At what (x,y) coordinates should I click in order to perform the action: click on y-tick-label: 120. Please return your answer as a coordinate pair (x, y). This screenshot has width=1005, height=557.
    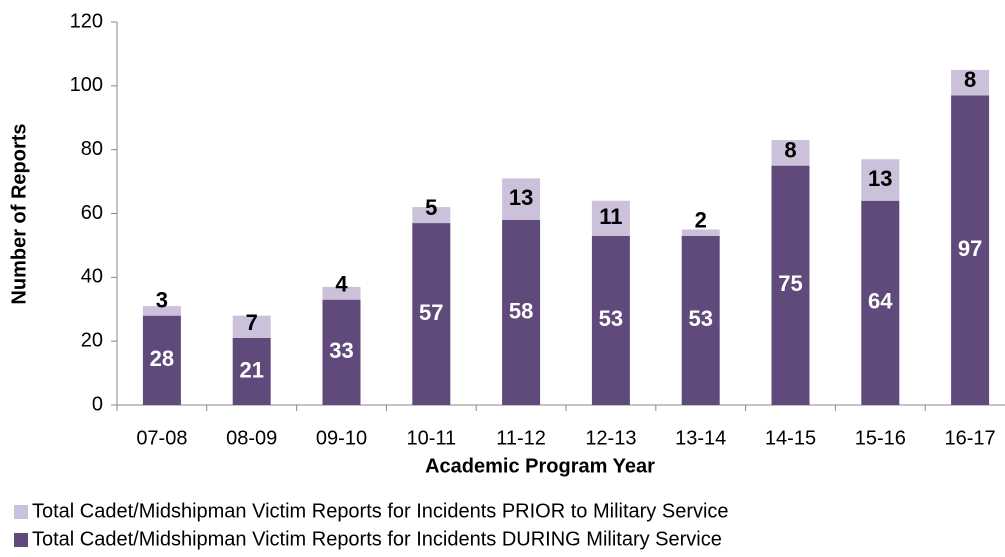
    Looking at the image, I should click on (86, 21).